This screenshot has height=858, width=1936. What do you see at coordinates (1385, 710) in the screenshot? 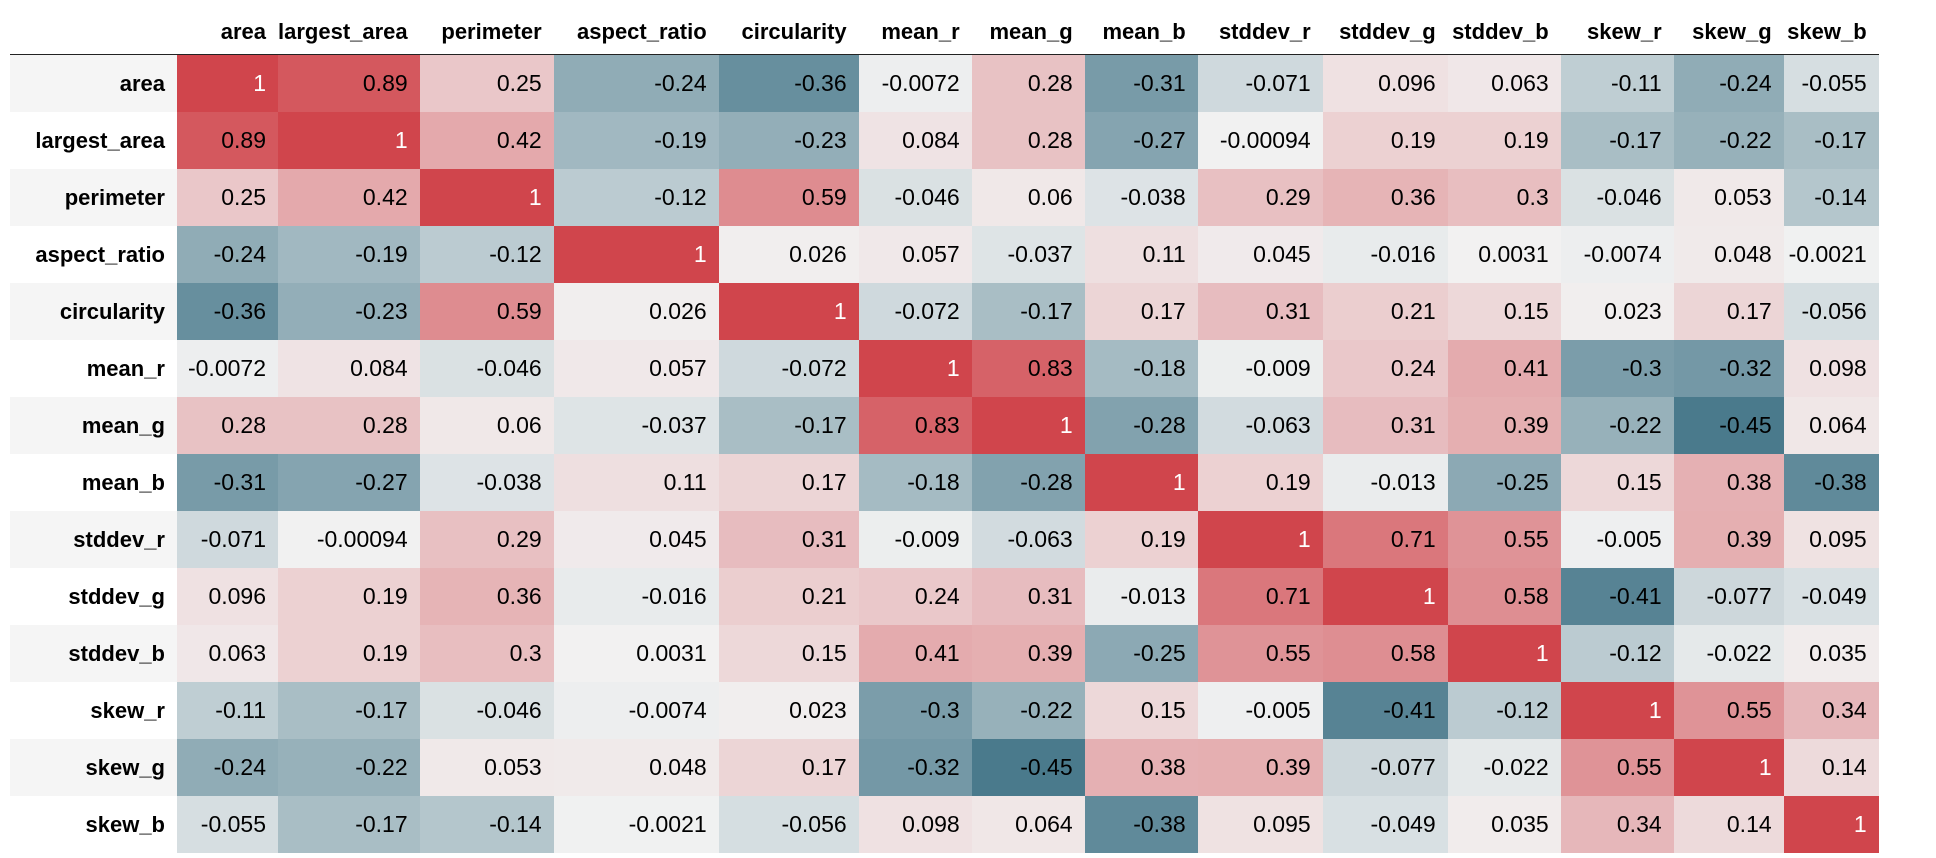
I see `heatmap-cell: -0.41` at bounding box center [1385, 710].